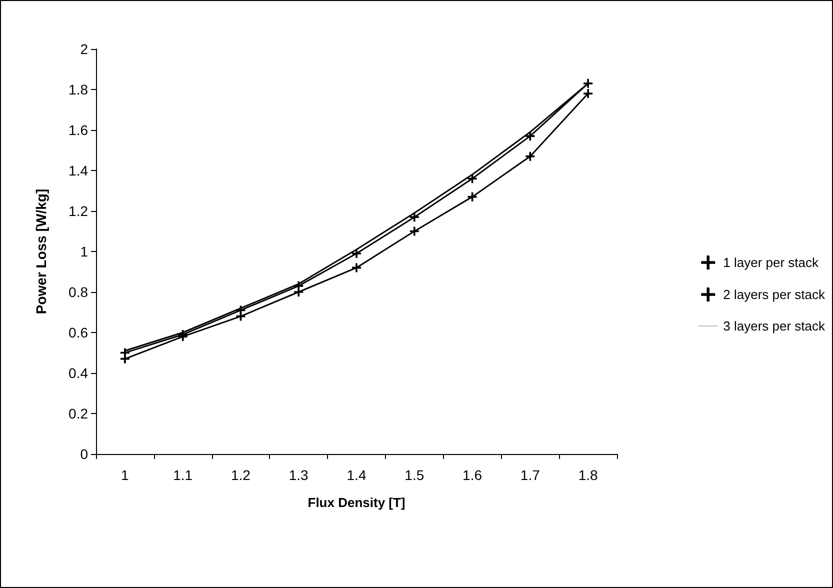 The height and width of the screenshot is (588, 833). I want to click on x-tick-label: 1.8, so click(588, 475).